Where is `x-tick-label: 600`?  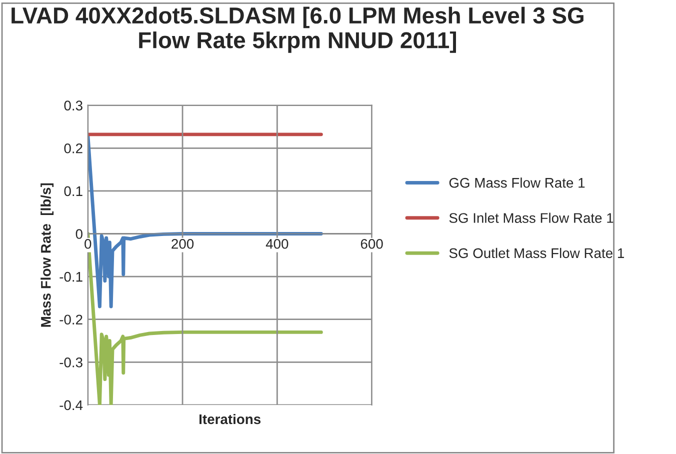 x-tick-label: 600 is located at coordinates (371, 243).